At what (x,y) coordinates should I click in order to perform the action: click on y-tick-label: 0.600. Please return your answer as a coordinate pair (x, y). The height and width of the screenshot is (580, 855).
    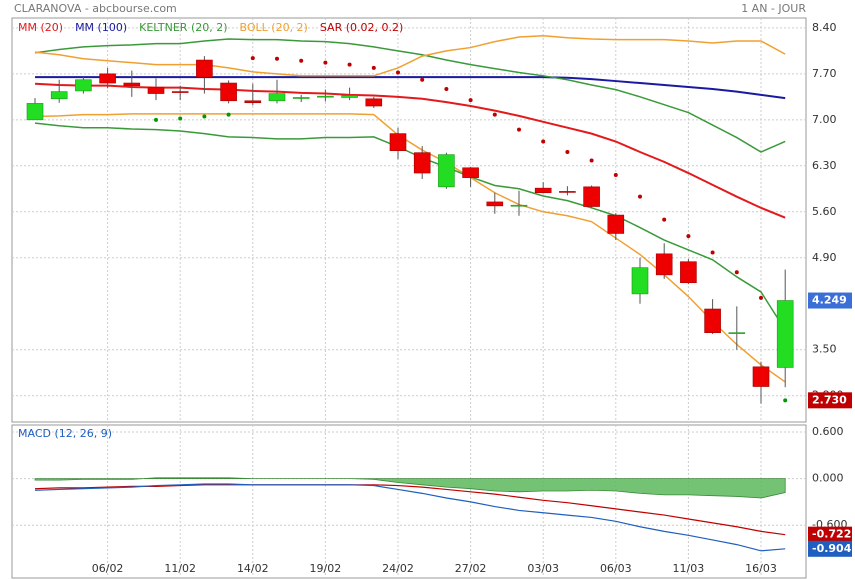
    Looking at the image, I should click on (828, 431).